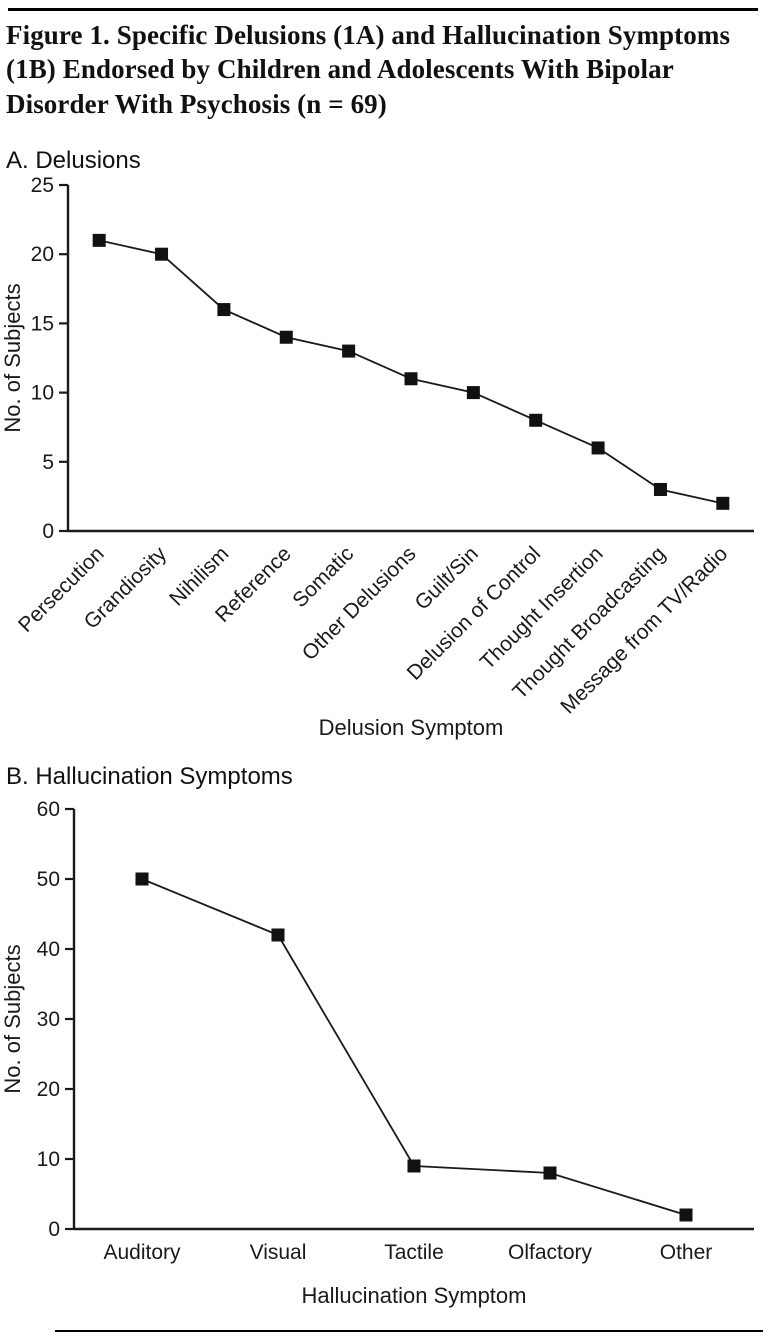  Describe the element at coordinates (414, 1252) in the screenshot. I see `x-category-label: Tactile` at that location.